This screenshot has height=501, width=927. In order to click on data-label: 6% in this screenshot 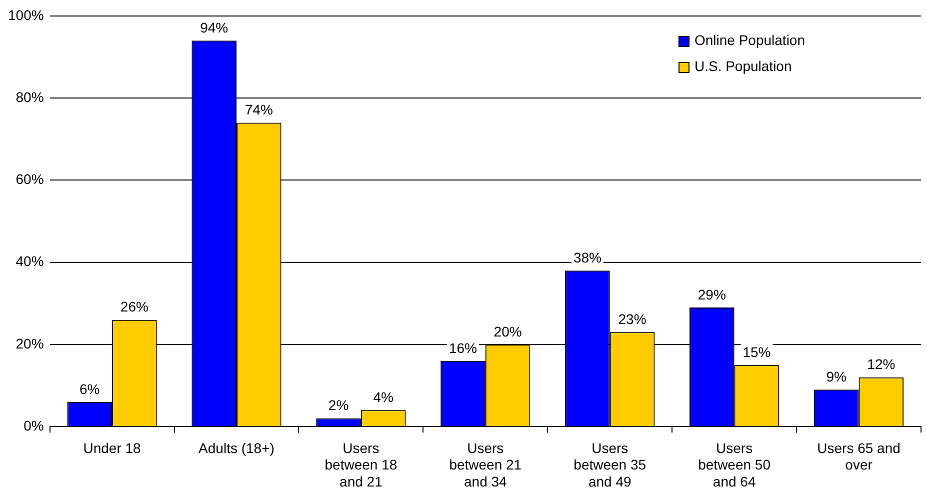, I will do `click(90, 388)`.